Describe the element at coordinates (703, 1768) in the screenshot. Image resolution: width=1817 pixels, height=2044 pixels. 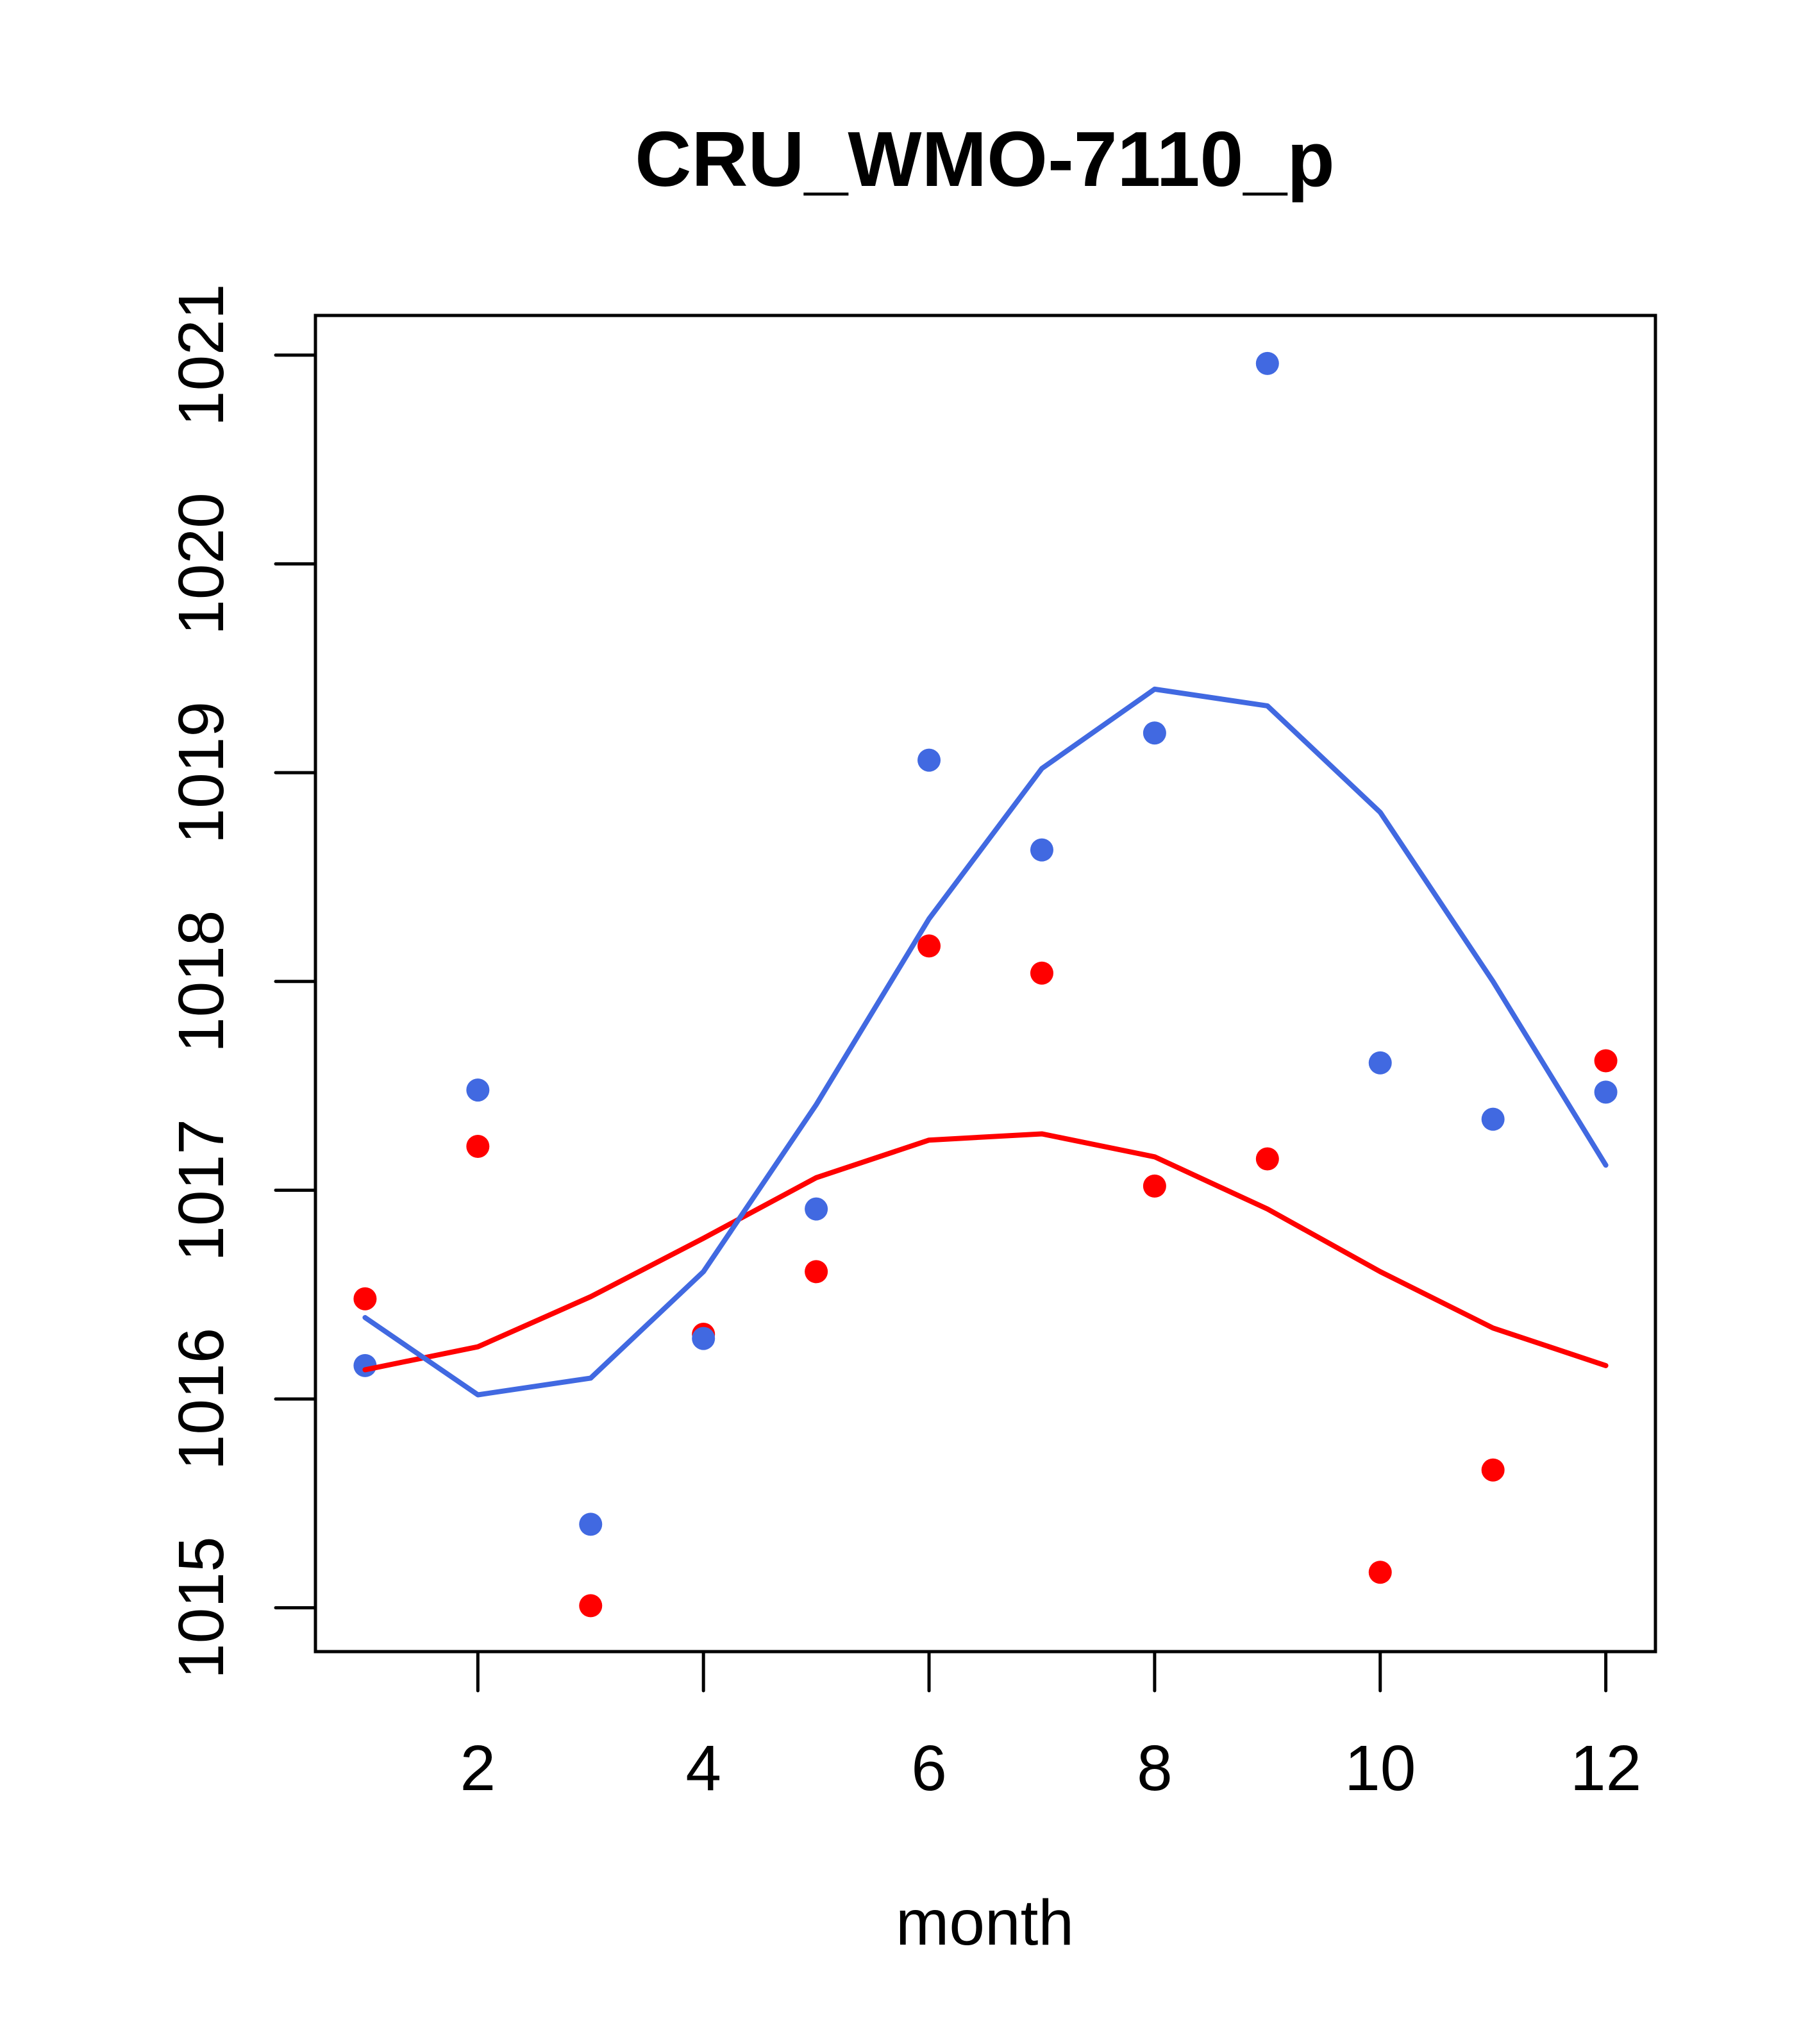
I see `x-tick-label: 4` at that location.